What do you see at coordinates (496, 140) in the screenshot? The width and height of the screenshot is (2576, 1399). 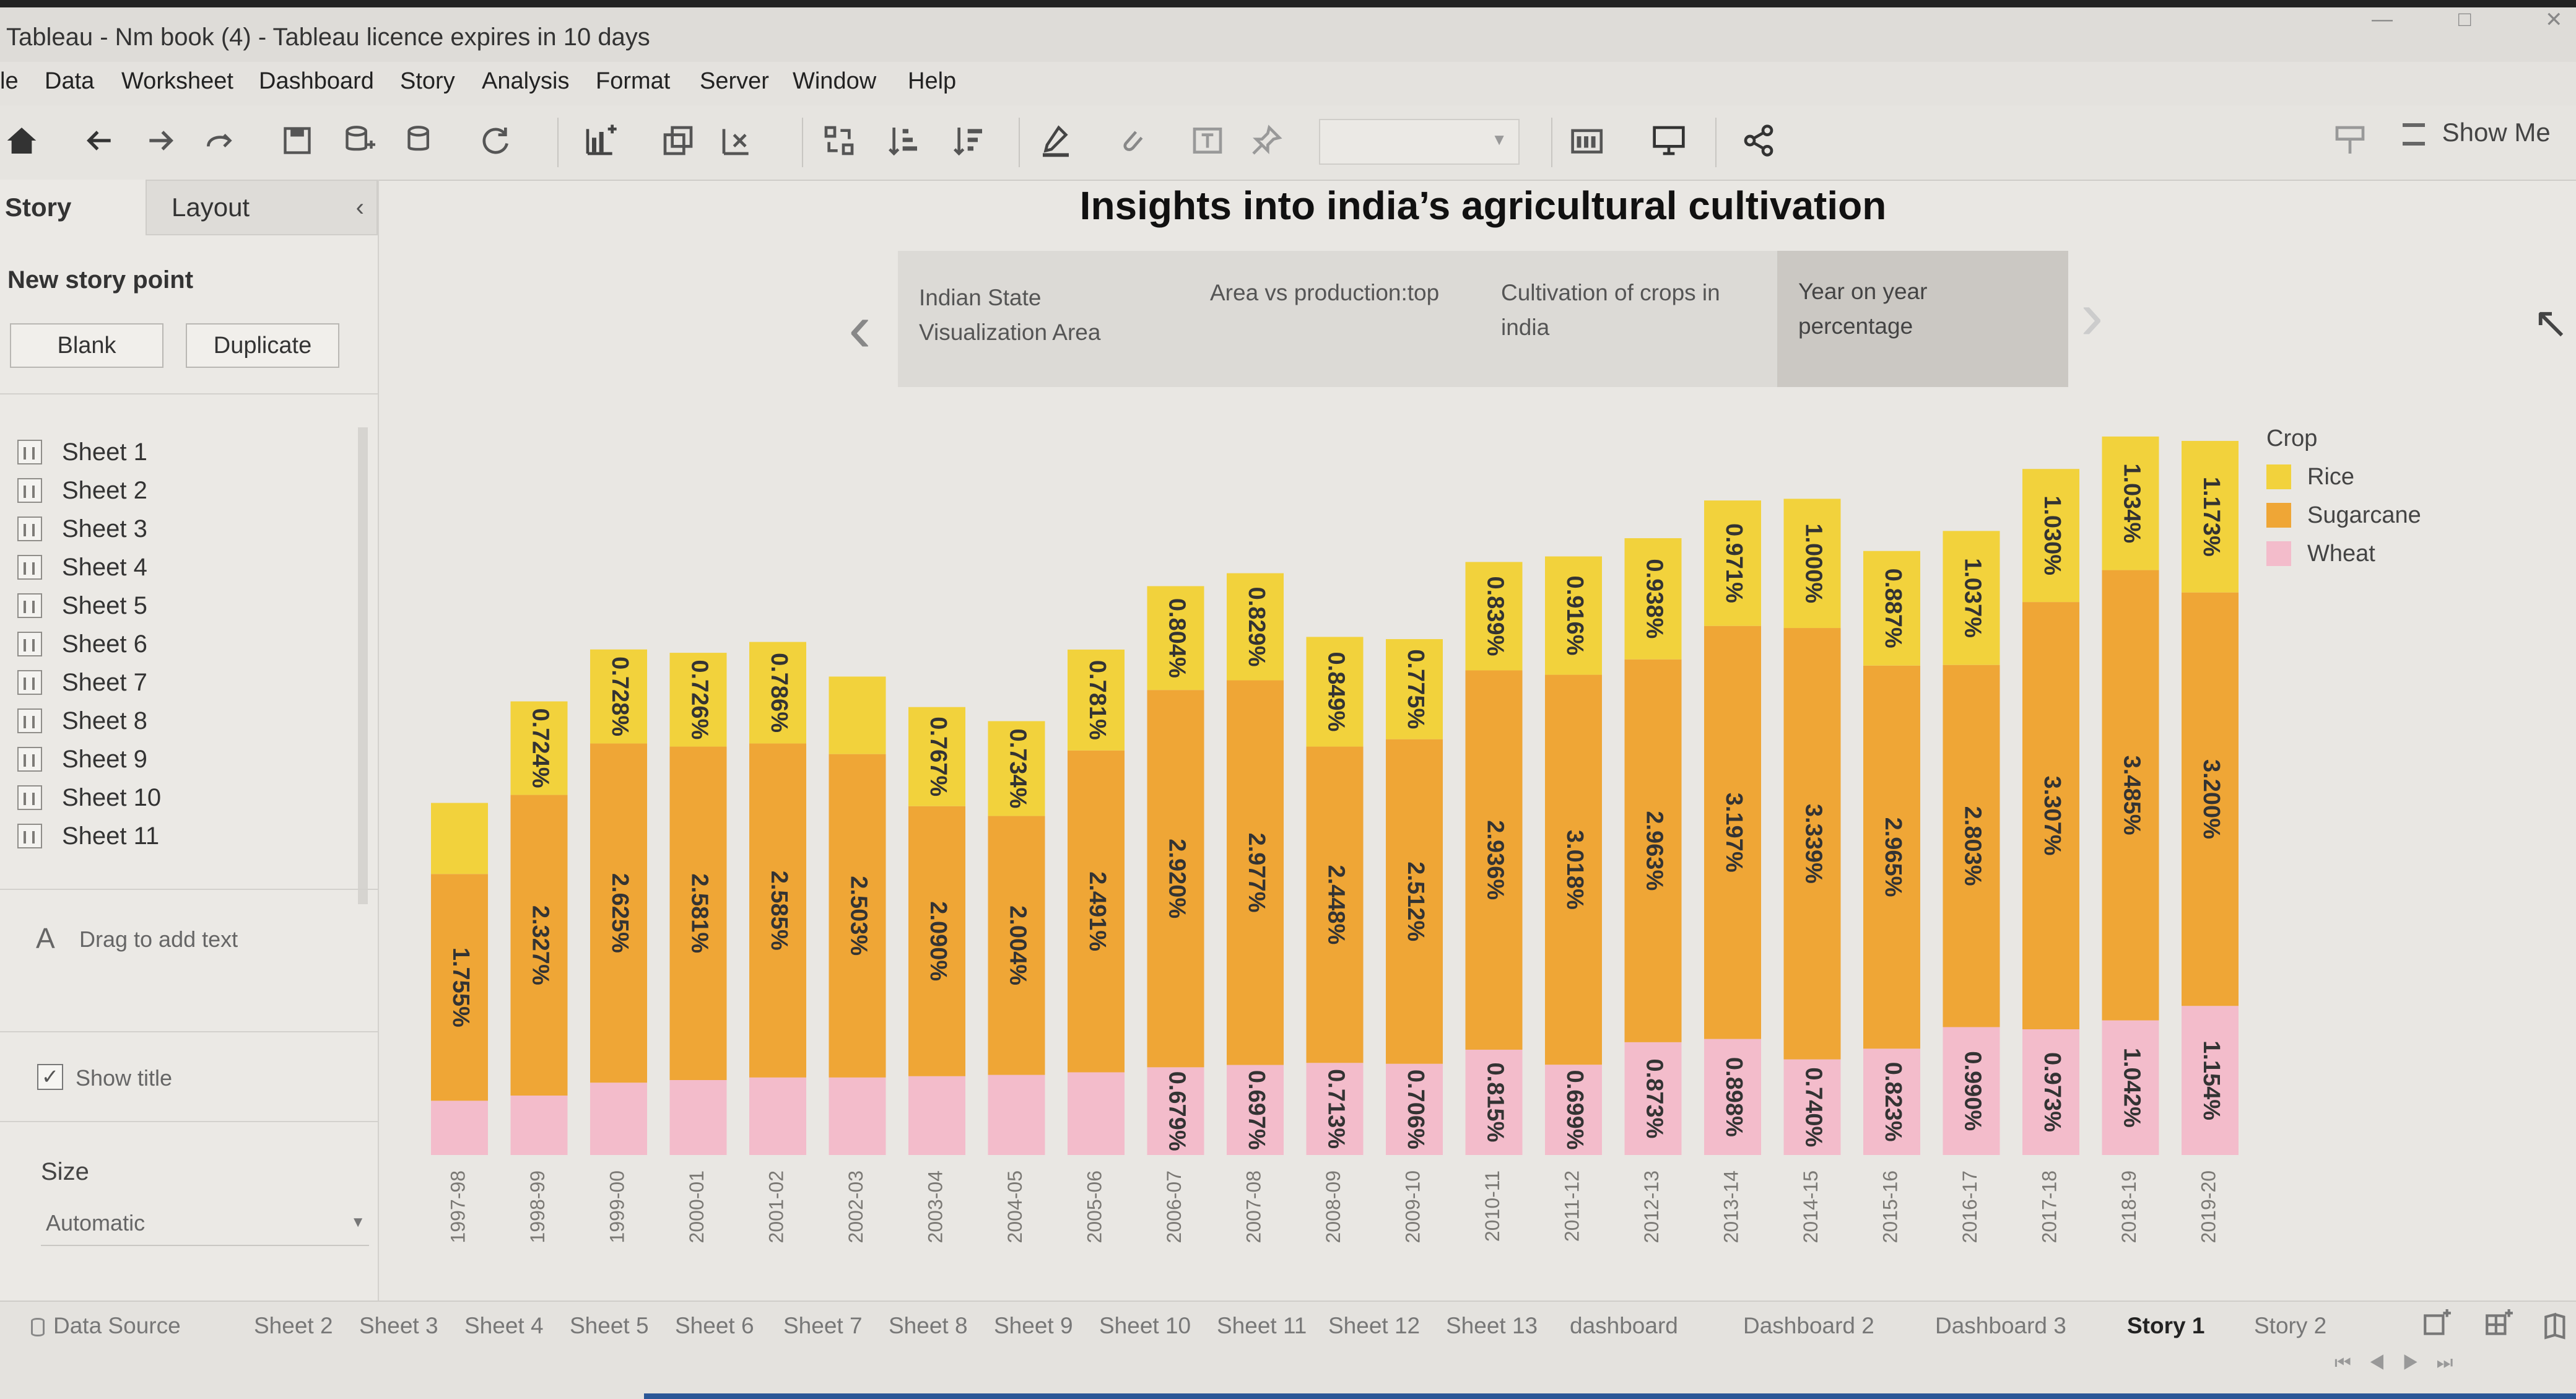 I see `refresh-icon` at bounding box center [496, 140].